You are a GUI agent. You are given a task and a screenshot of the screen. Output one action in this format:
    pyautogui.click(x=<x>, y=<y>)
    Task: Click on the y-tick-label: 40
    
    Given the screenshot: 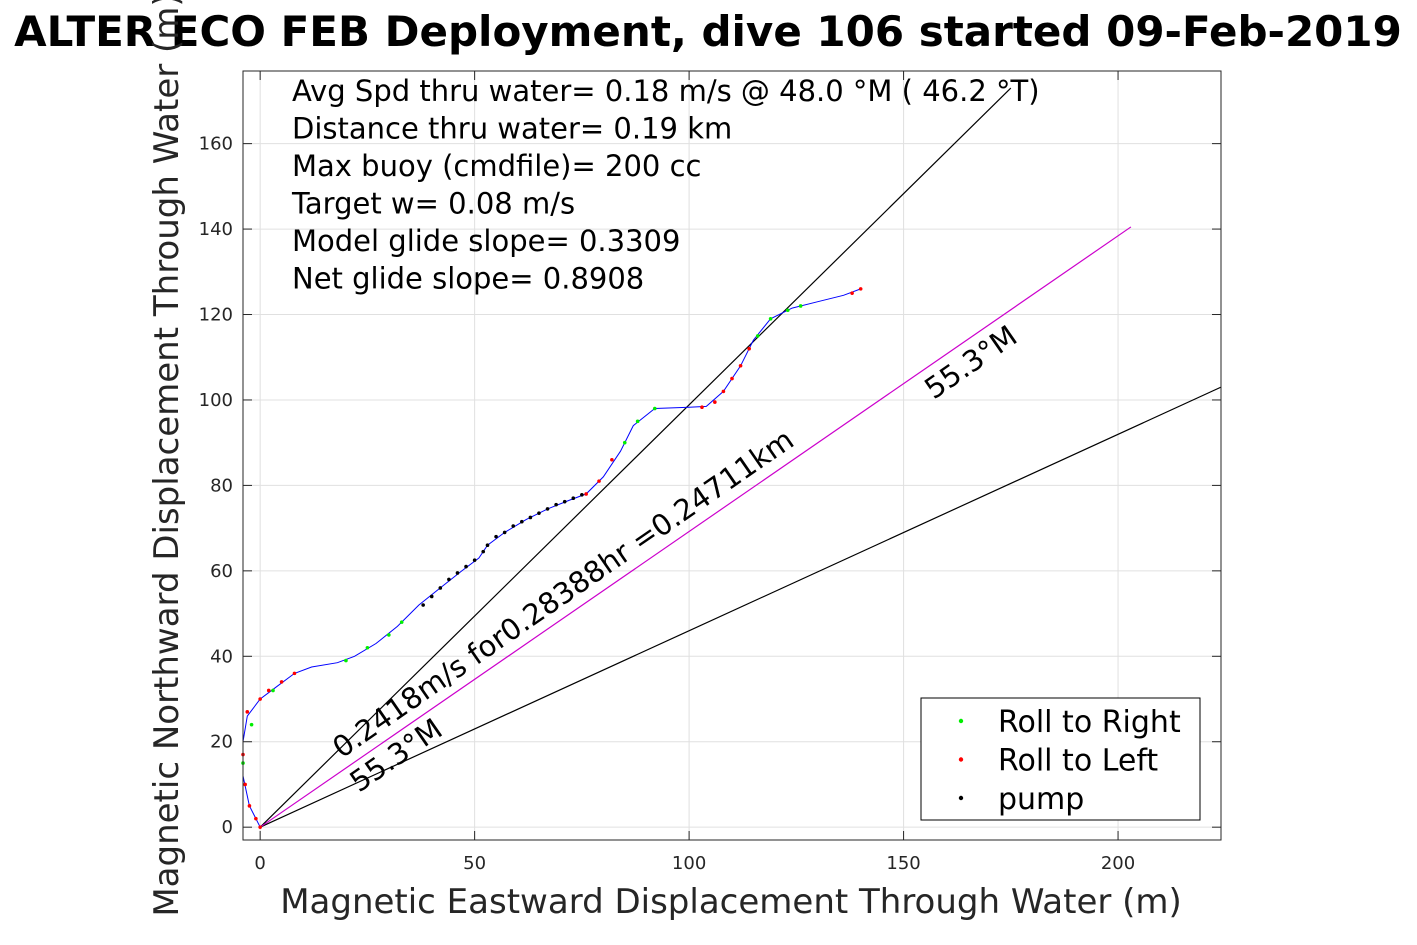 What is the action you would take?
    pyautogui.click(x=221, y=656)
    